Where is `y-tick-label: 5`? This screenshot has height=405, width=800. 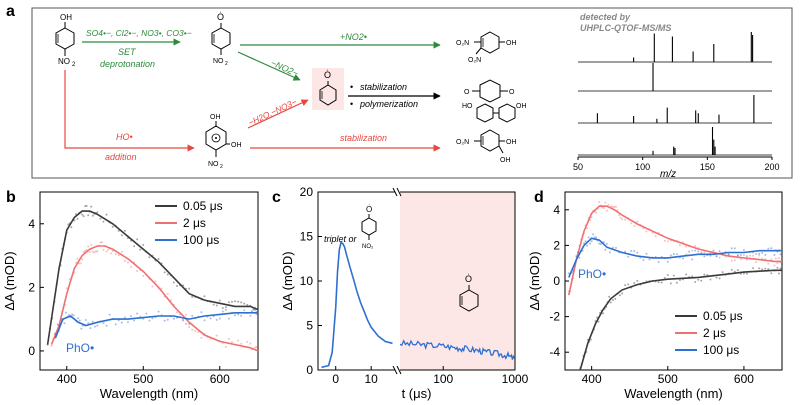 y-tick-label: 5 is located at coordinates (309, 326).